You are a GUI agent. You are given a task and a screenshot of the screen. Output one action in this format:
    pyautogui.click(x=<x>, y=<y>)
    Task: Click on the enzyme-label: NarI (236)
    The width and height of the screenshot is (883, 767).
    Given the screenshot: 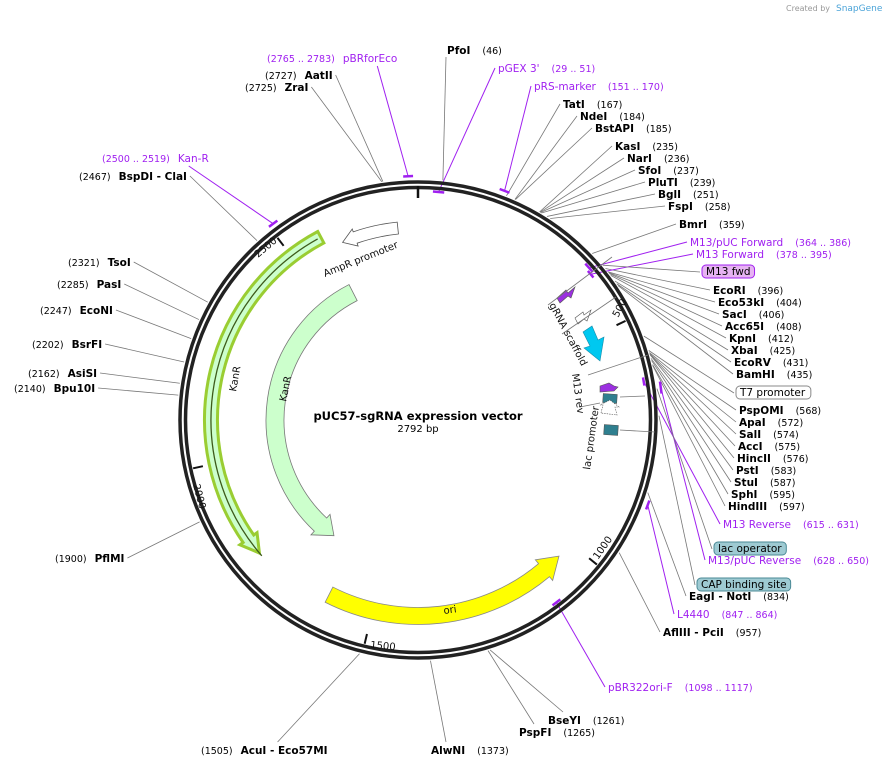 What is the action you would take?
    pyautogui.click(x=658, y=159)
    